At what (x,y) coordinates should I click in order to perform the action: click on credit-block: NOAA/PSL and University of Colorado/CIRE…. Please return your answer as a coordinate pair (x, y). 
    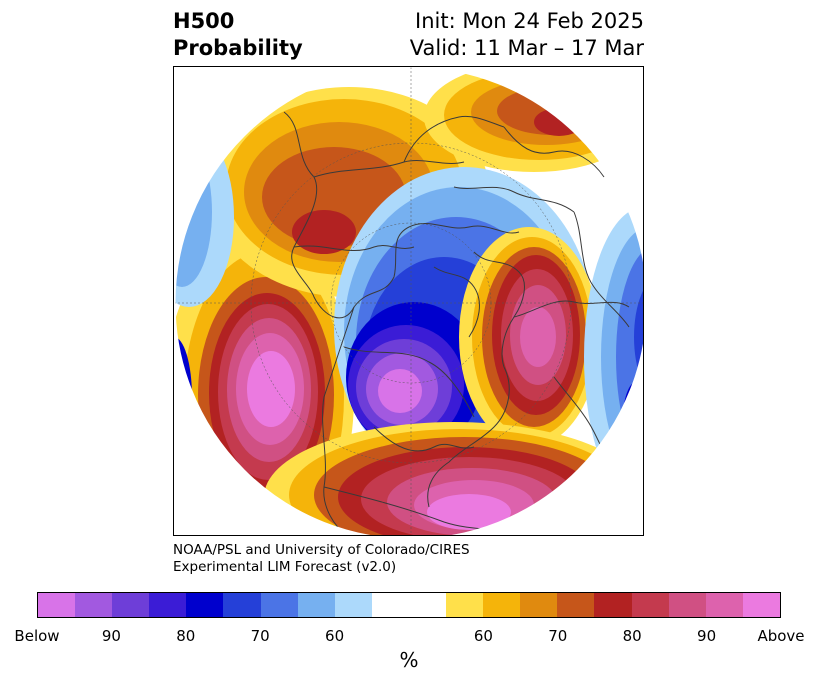
    Looking at the image, I should click on (321, 559).